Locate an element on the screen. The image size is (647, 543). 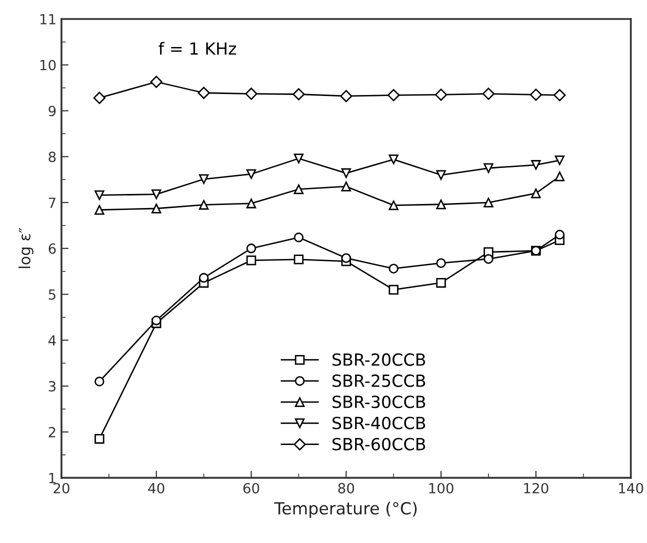
y-tick-label: 2 is located at coordinates (52, 432).